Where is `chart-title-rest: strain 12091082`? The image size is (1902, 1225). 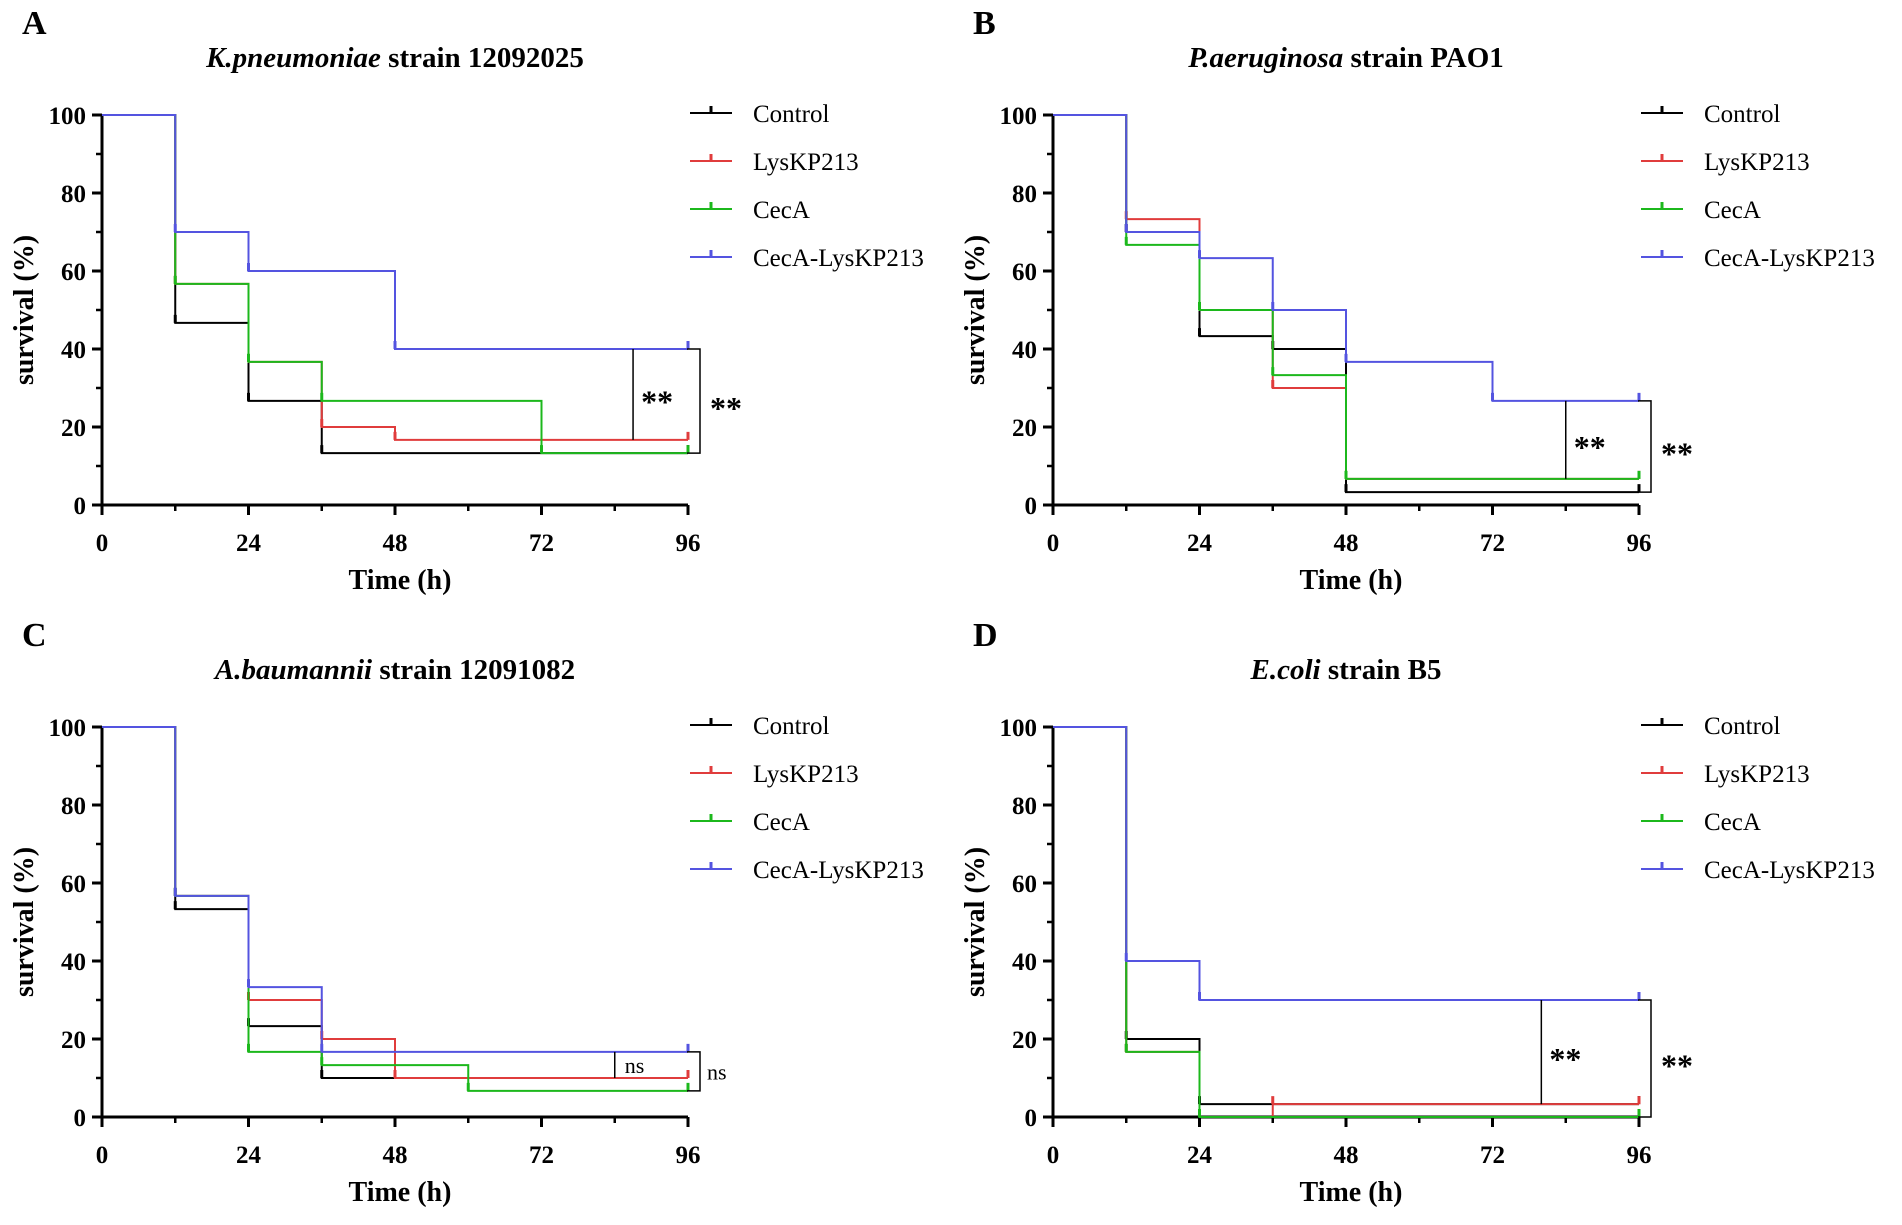 chart-title-rest: strain 12091082 is located at coordinates (473, 670).